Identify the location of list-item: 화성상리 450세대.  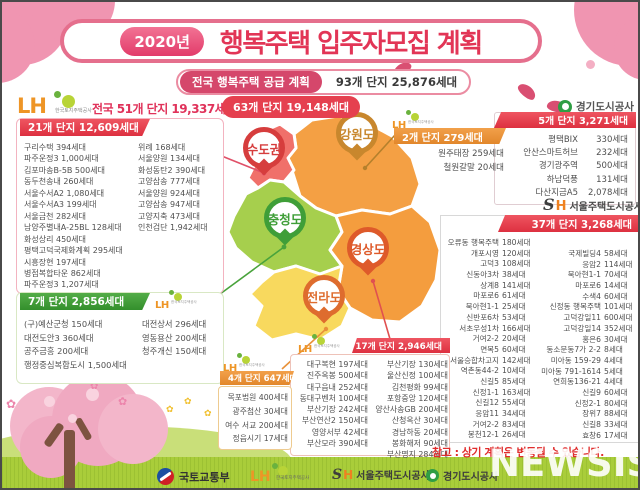
(55, 239).